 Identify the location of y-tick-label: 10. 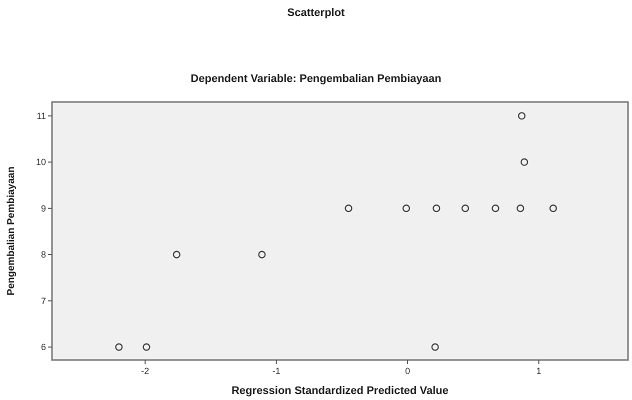
(41, 162).